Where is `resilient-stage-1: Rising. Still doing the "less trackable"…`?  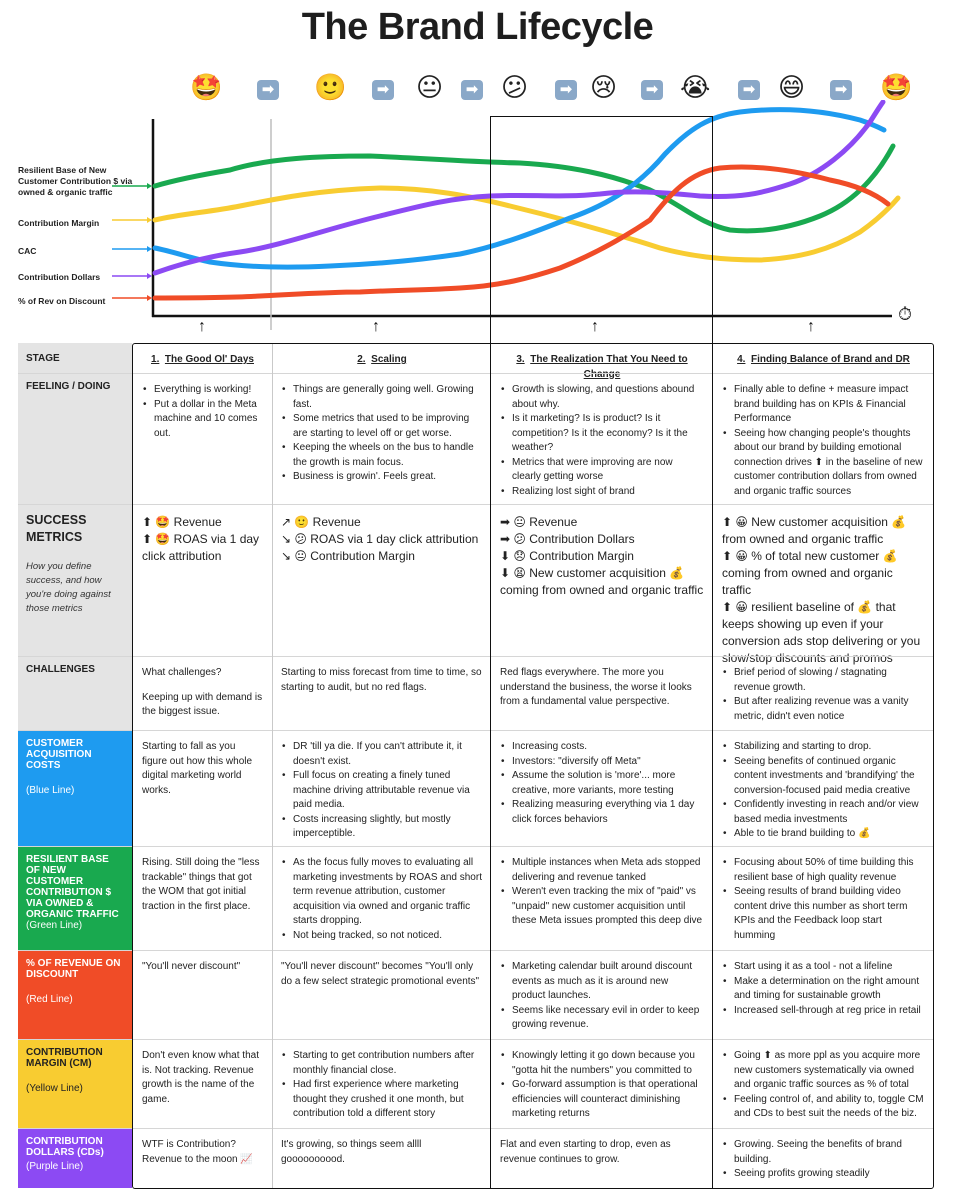 resilient-stage-1: Rising. Still doing the "less trackable"… is located at coordinates (202, 898).